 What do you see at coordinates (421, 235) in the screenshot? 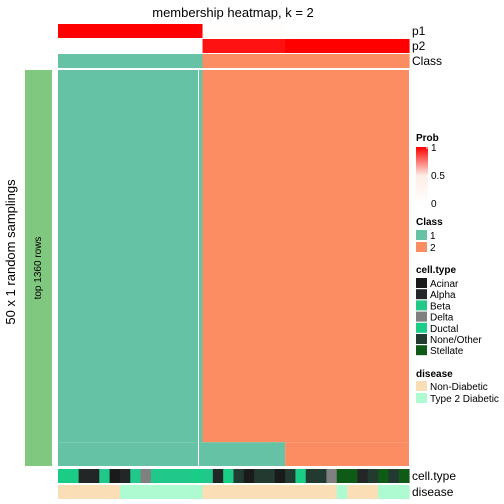
I see `legend-class-item-swatch` at bounding box center [421, 235].